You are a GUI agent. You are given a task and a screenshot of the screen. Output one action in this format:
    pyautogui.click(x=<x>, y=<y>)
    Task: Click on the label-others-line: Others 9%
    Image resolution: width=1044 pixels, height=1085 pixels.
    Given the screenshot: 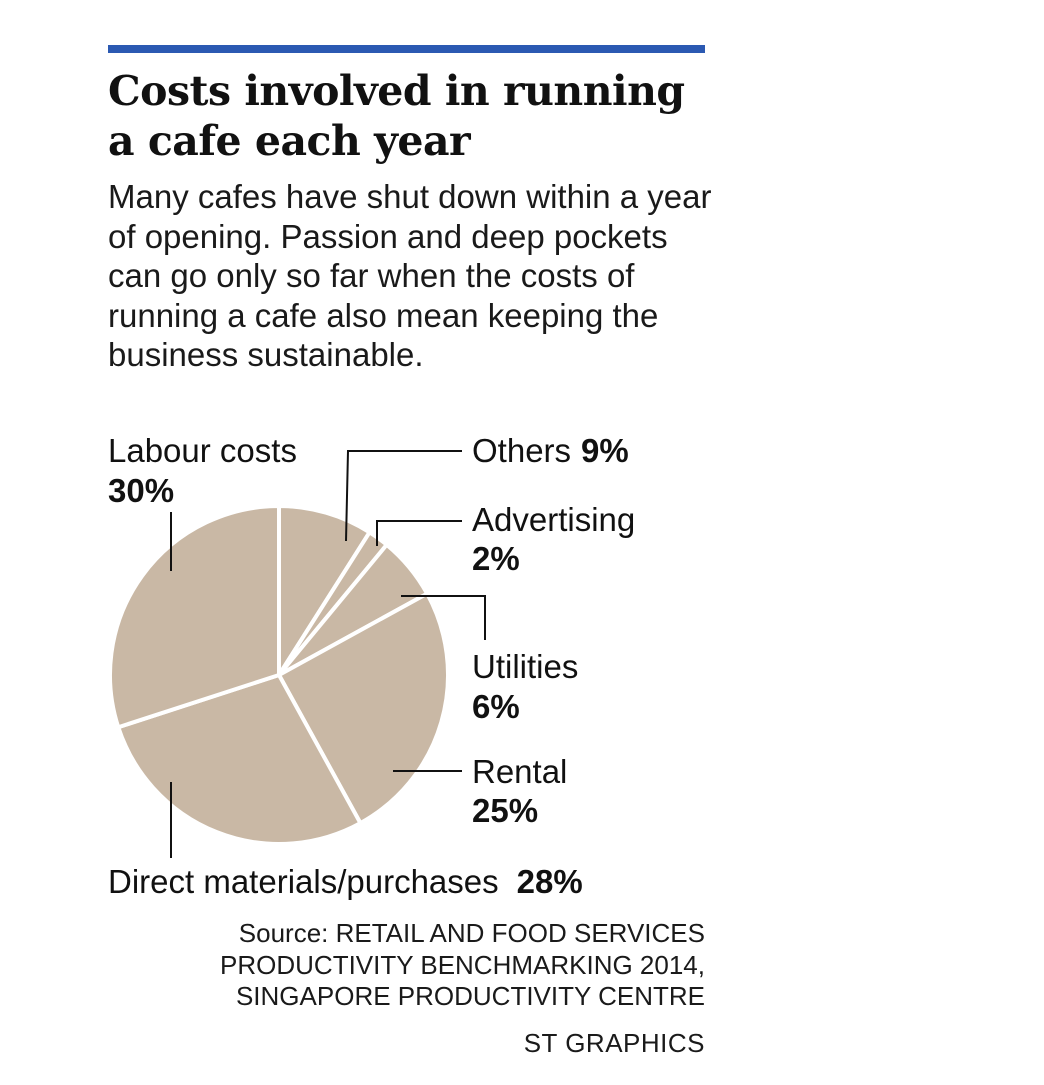 What is the action you would take?
    pyautogui.click(x=550, y=450)
    